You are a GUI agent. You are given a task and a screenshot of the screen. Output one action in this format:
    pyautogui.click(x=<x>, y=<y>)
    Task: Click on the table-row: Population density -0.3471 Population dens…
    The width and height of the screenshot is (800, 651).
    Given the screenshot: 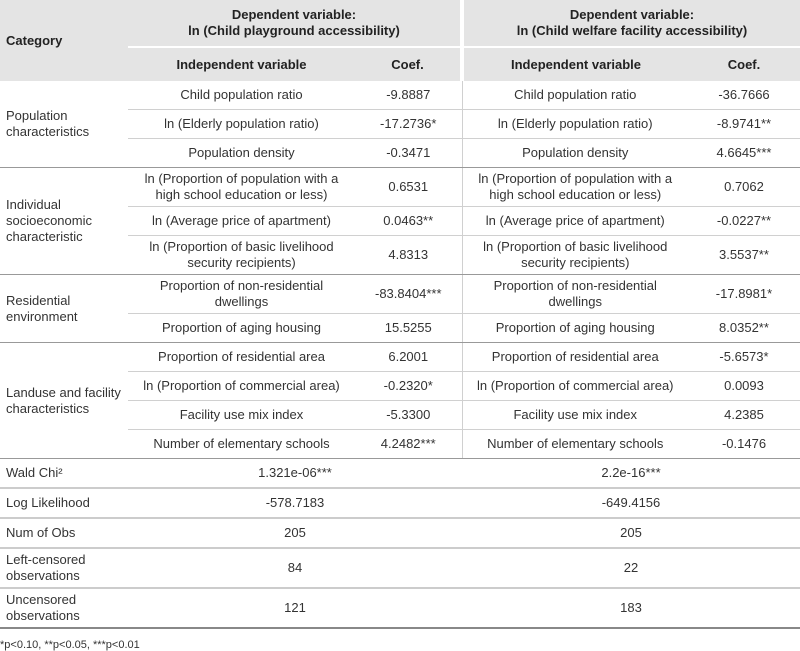 What is the action you would take?
    pyautogui.click(x=400, y=153)
    